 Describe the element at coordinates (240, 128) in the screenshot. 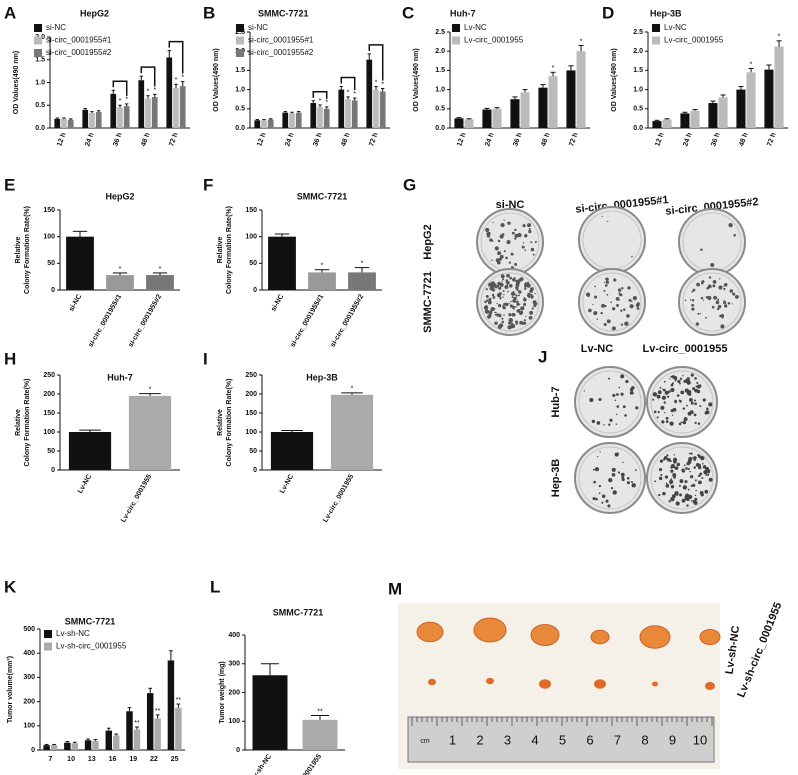

I see `y-tick-label: 0.0` at that location.